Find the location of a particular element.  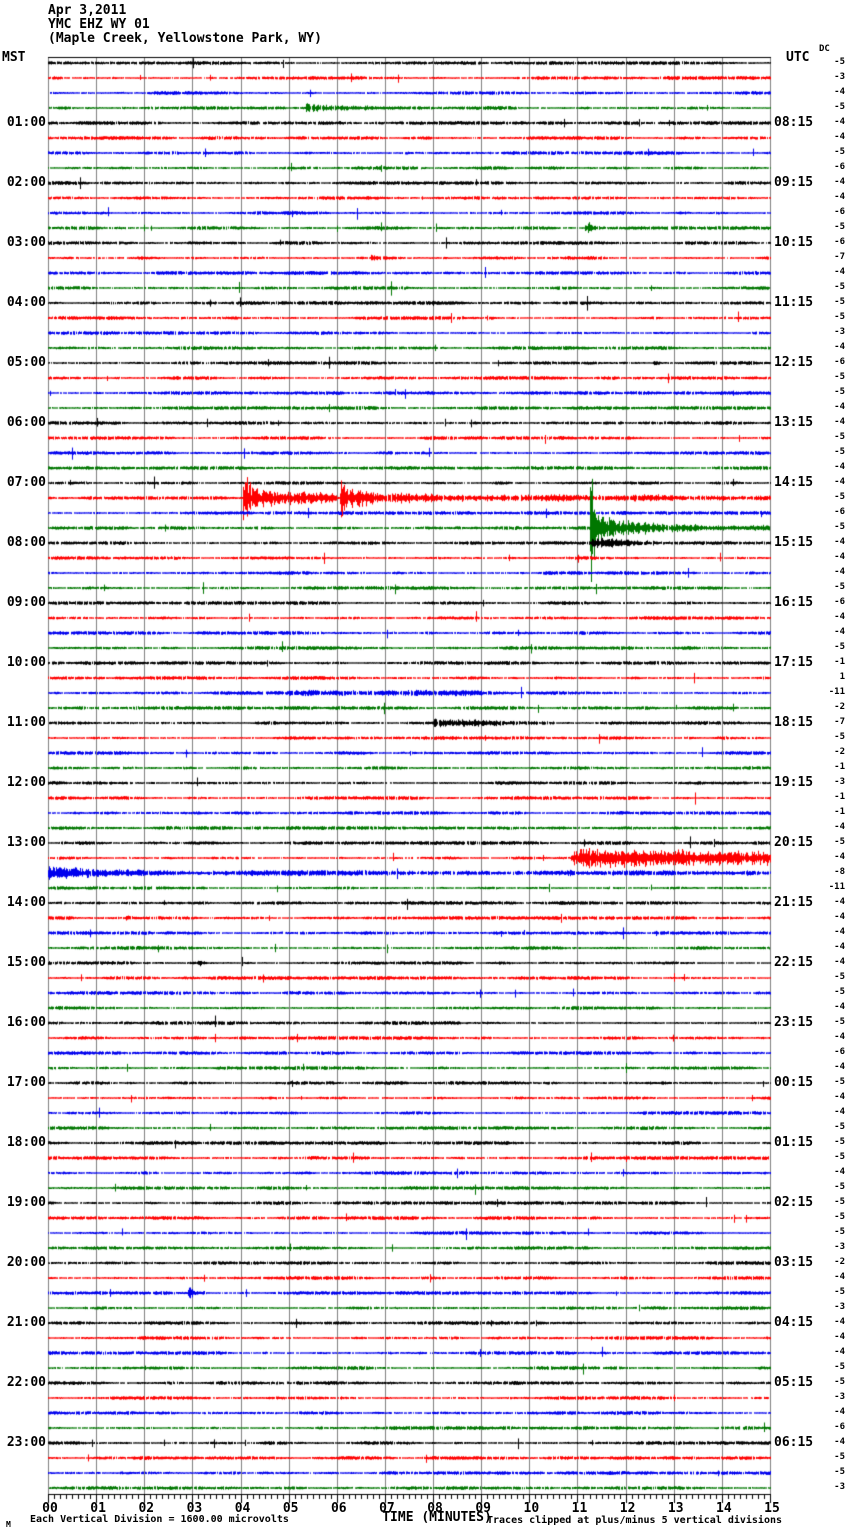

x-tick-label: 09 is located at coordinates (483, 1508).